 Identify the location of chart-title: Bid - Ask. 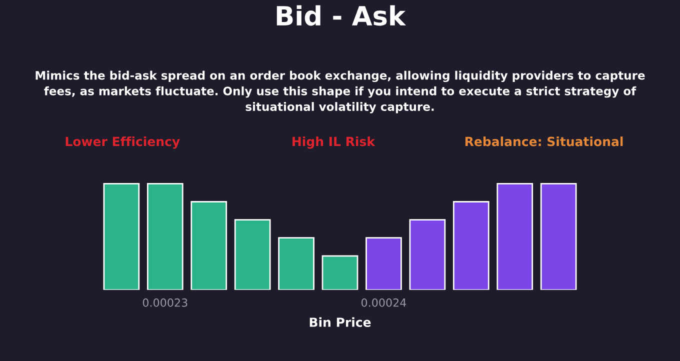
(341, 15).